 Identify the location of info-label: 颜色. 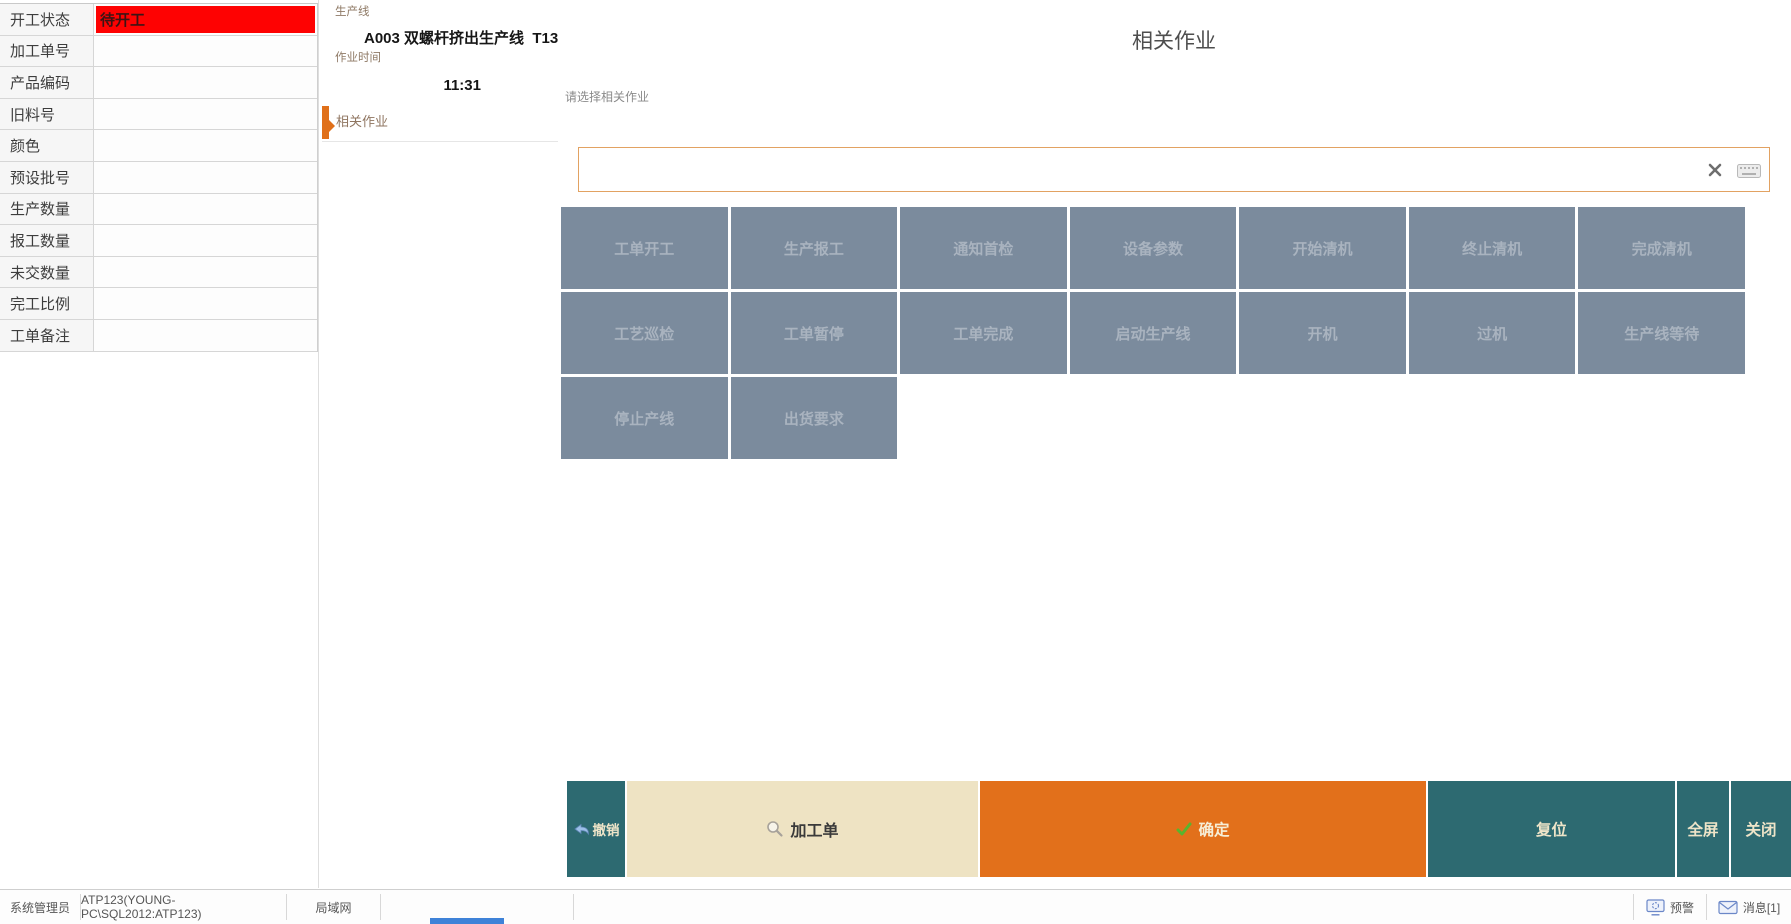
(47, 145).